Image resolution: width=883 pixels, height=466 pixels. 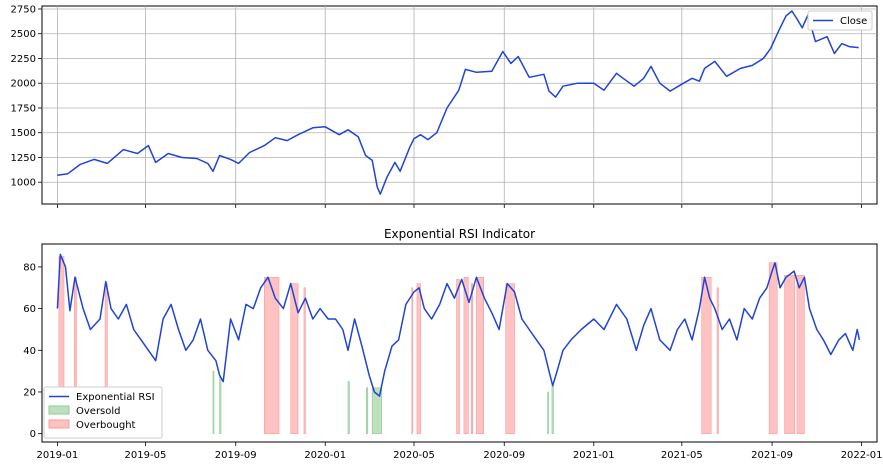 What do you see at coordinates (29, 392) in the screenshot?
I see `rsi-y-tick-label: 20` at bounding box center [29, 392].